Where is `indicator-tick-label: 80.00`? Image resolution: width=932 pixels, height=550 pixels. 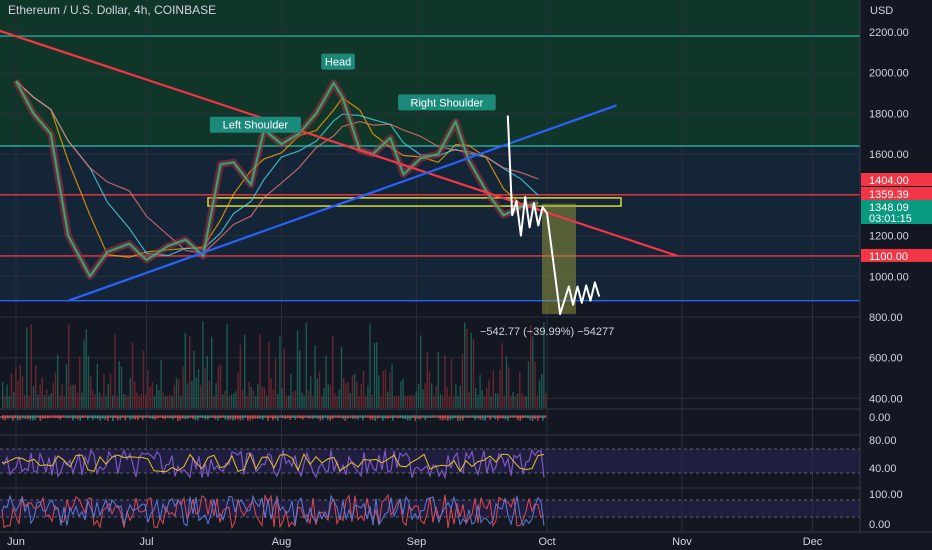
indicator-tick-label: 80.00 is located at coordinates (883, 441).